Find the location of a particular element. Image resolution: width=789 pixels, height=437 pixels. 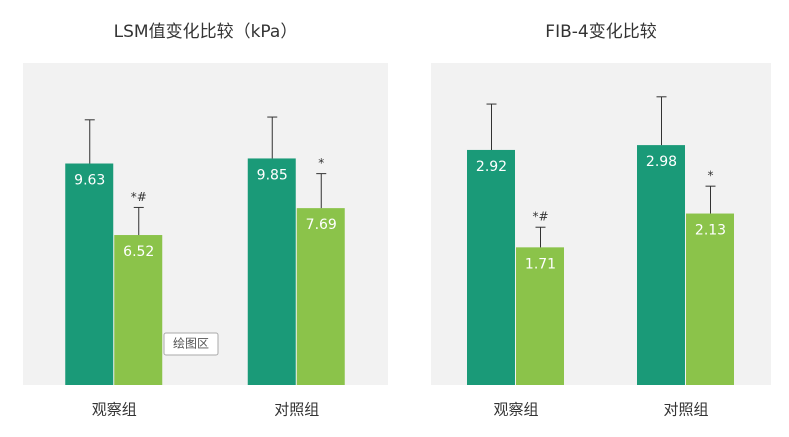

data-label: 9.85 is located at coordinates (272, 175).